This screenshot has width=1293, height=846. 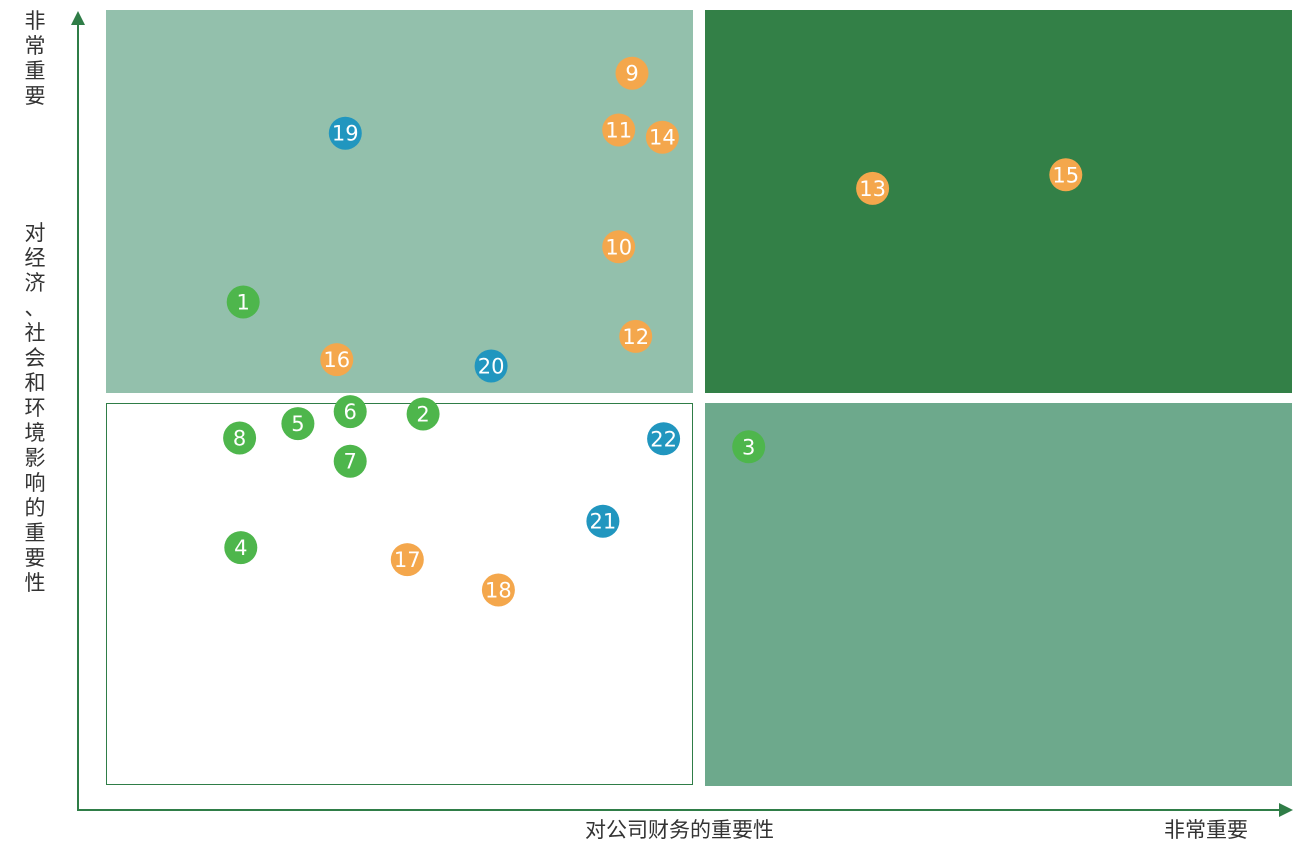 I want to click on point-21: 21, so click(x=603, y=521).